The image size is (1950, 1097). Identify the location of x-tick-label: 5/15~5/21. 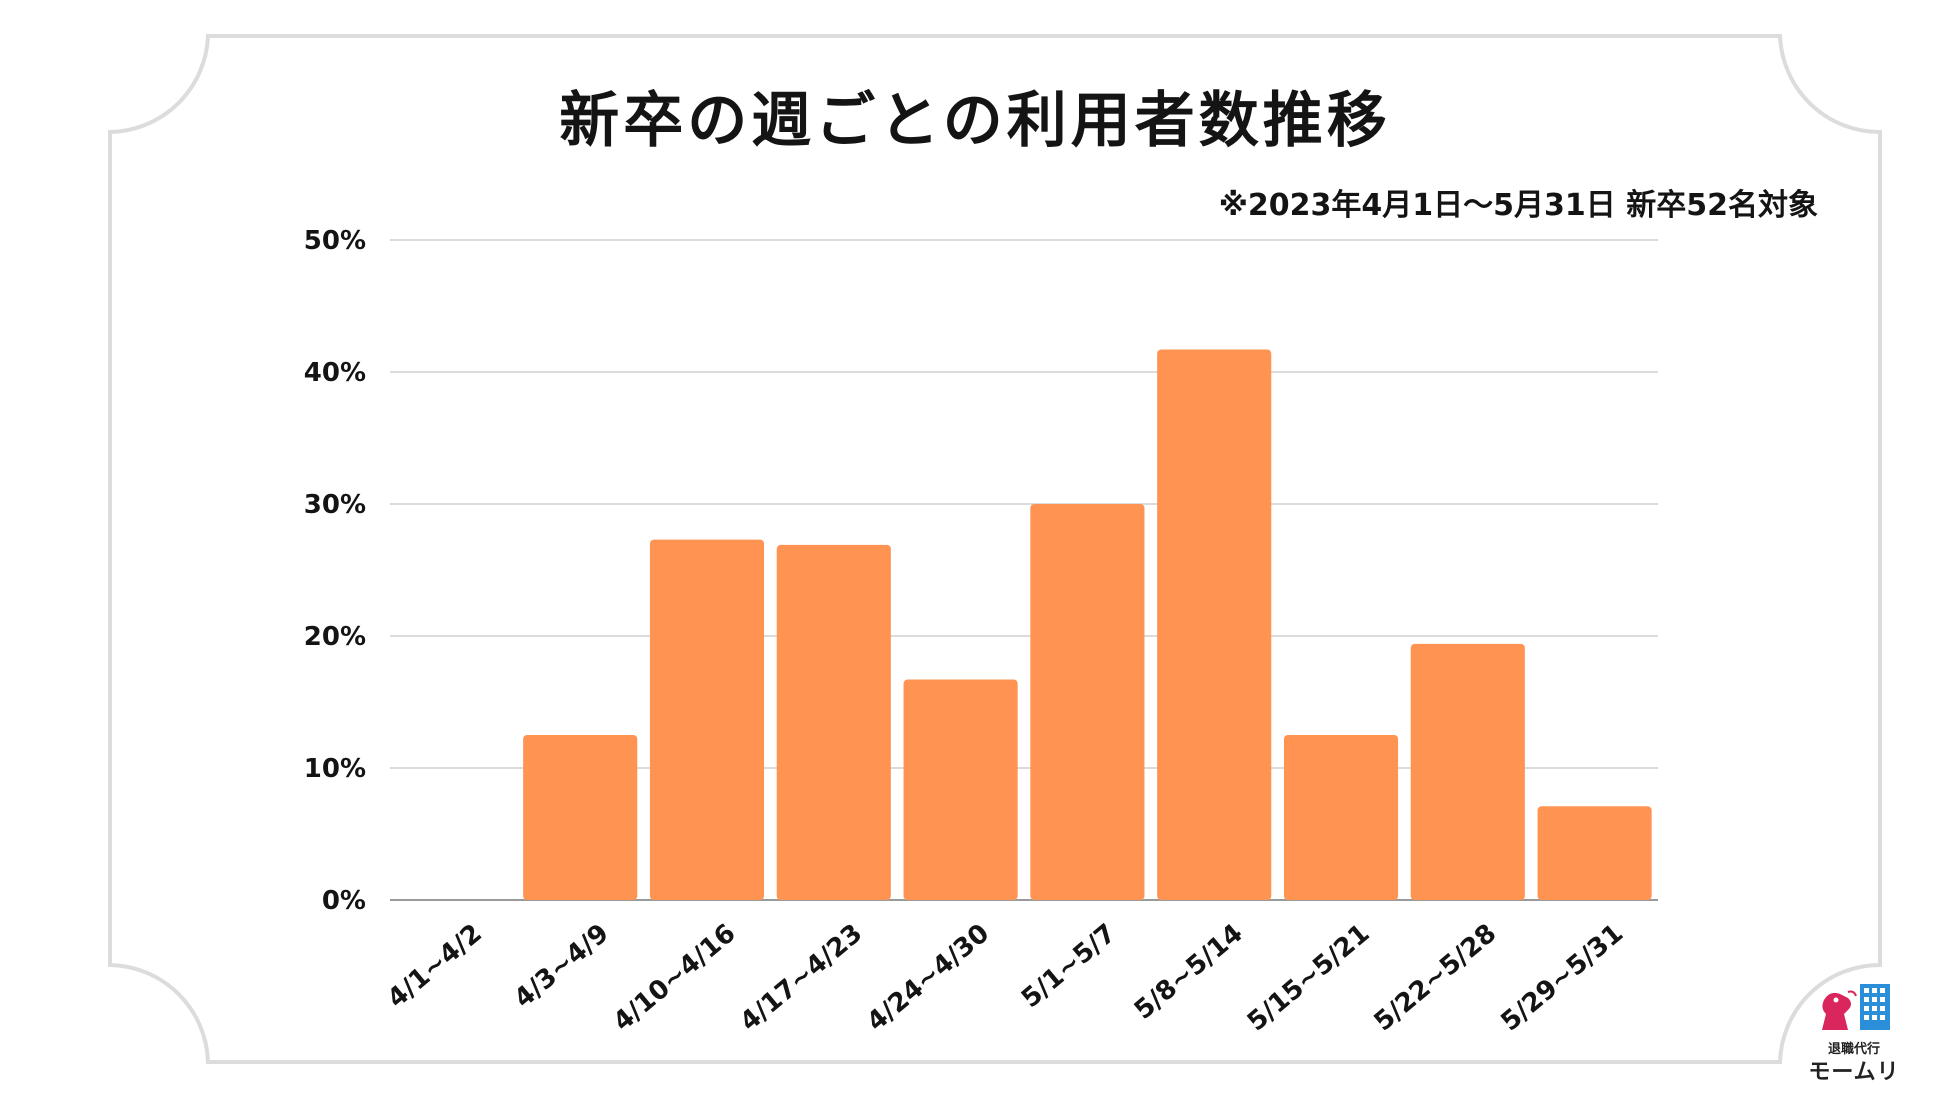
(1309, 977).